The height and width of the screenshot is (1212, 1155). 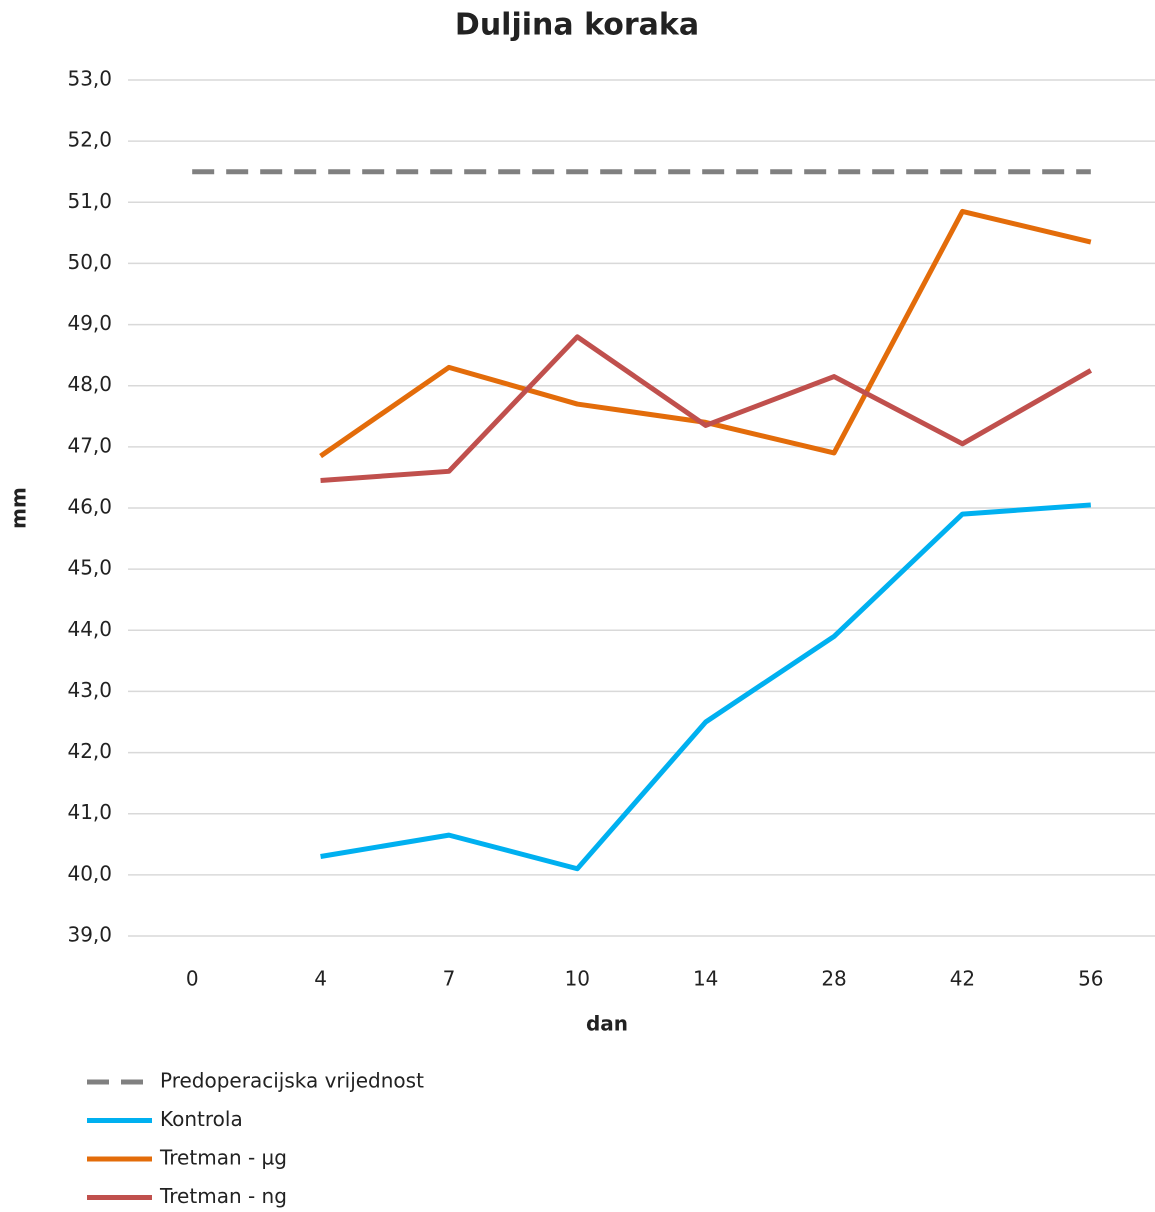 I want to click on y-tick-label: 46,0, so click(x=89, y=507).